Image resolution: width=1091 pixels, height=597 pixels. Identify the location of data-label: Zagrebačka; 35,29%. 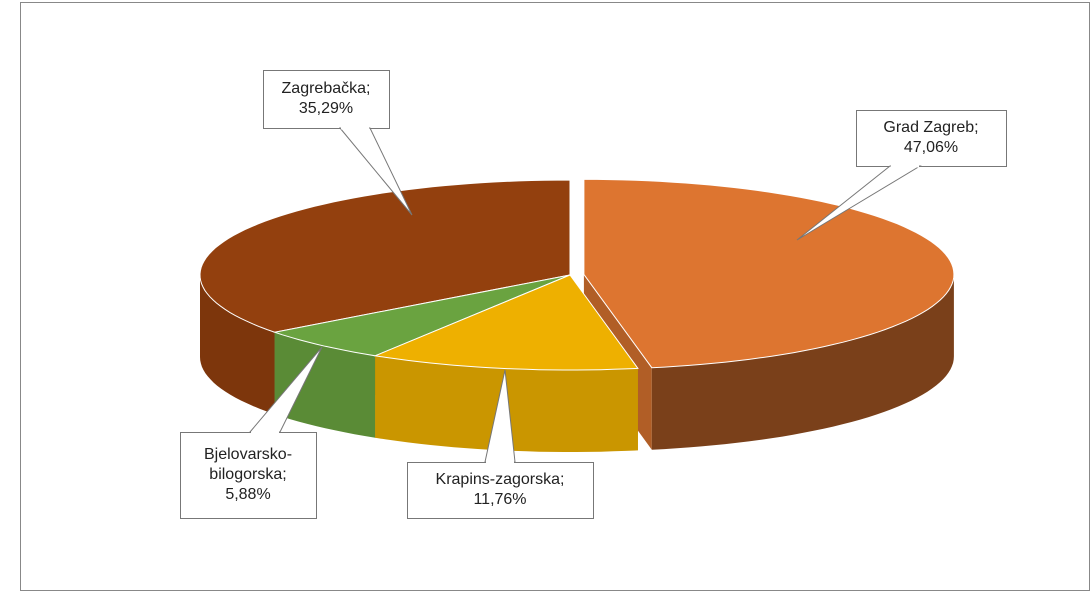
(326, 98).